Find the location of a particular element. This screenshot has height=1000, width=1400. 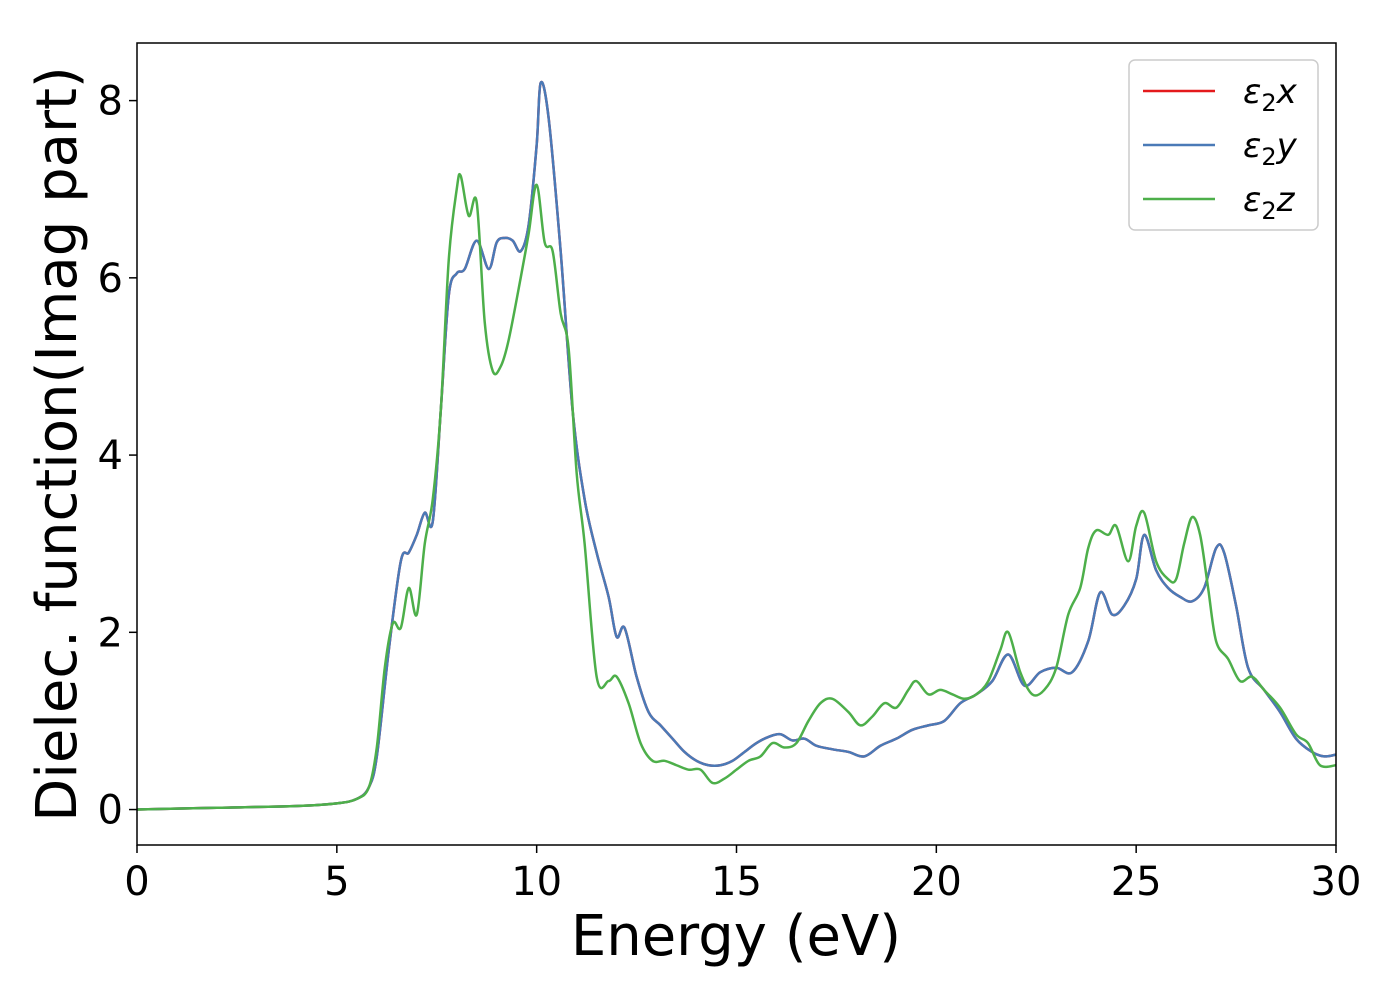

y-tick-label: 8 is located at coordinates (110, 102).